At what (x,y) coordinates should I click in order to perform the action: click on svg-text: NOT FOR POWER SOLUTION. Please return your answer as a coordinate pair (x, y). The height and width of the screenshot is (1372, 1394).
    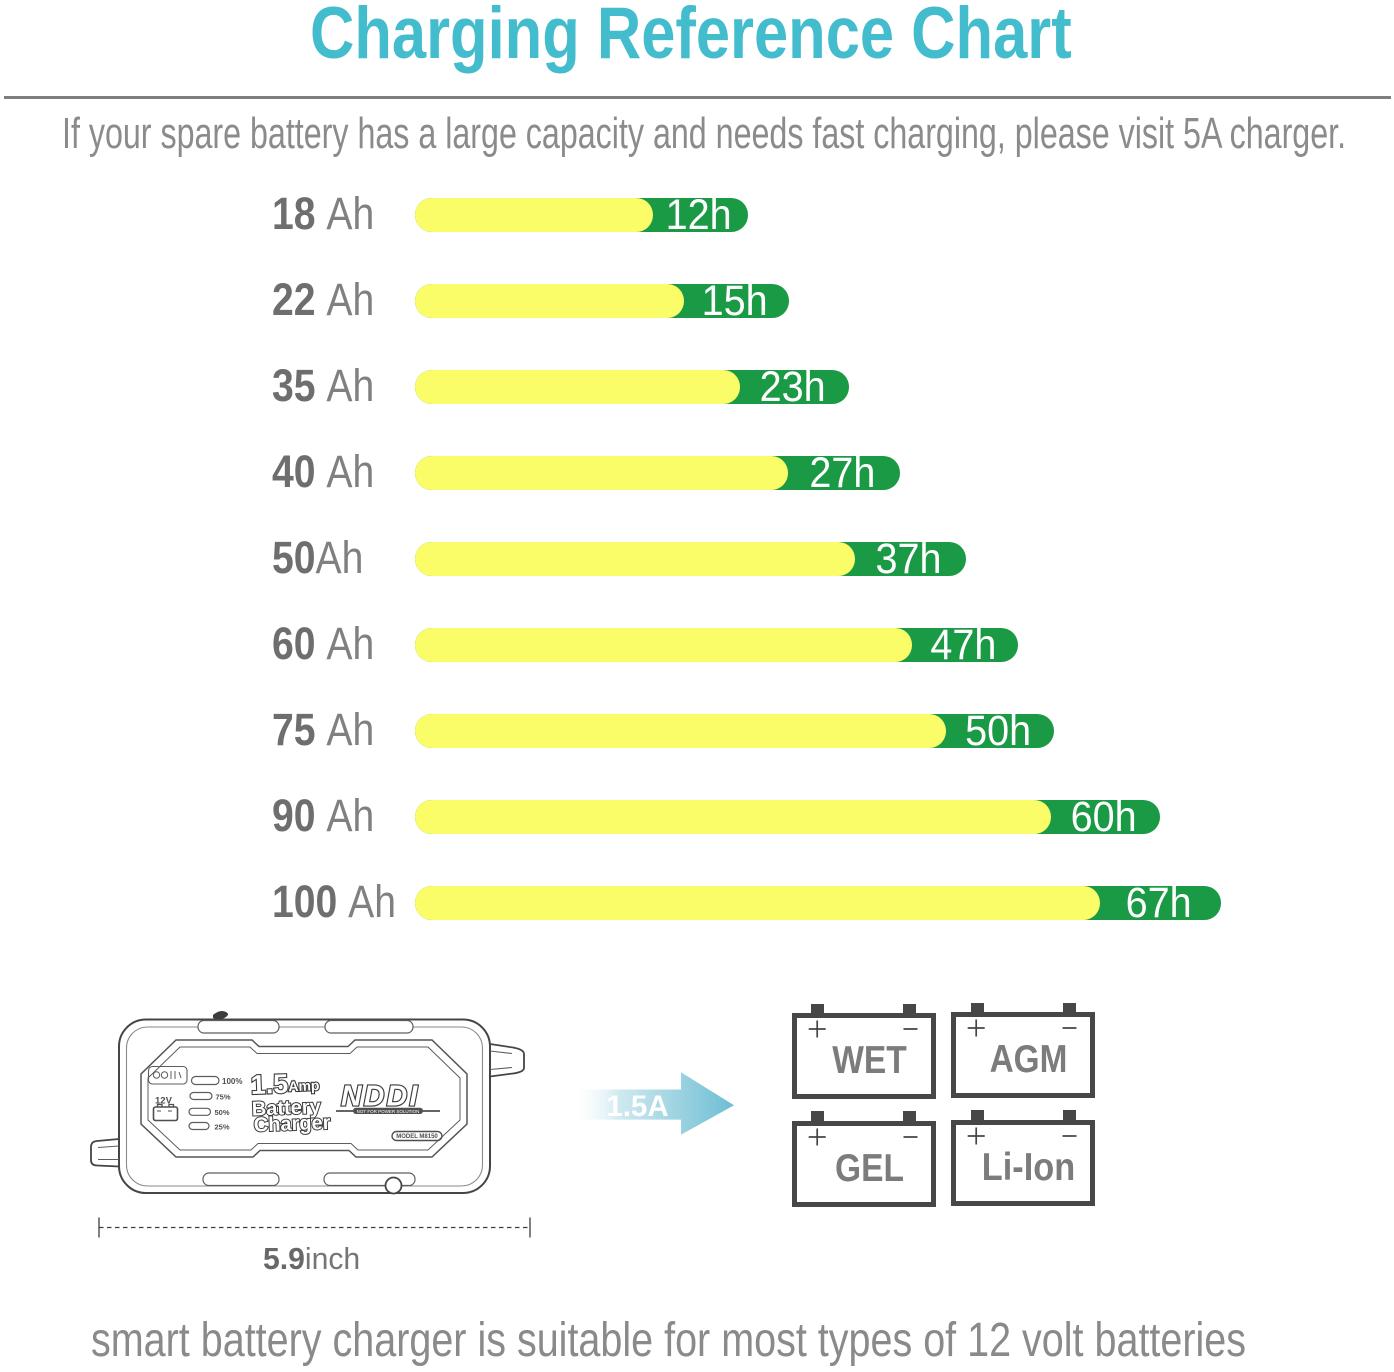
    Looking at the image, I should click on (388, 1111).